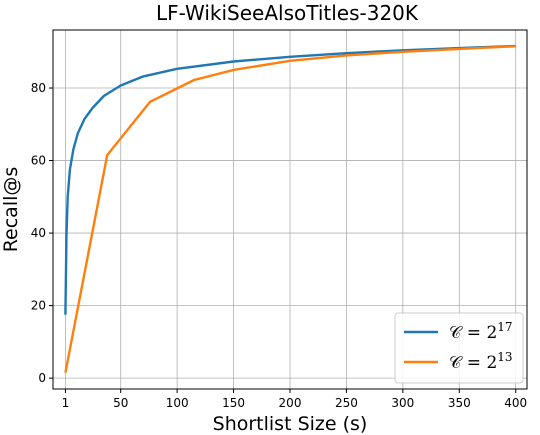 This screenshot has height=435, width=540. I want to click on legend: 𝒞 = 217 𝒞 = 213, so click(459, 348).